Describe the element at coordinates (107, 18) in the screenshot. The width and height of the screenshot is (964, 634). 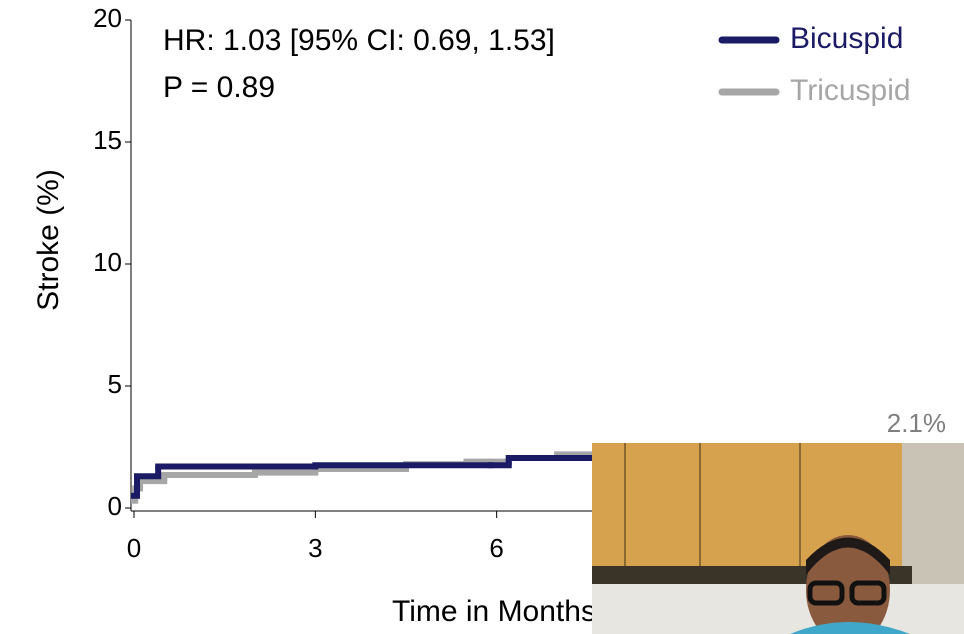
I see `y-tick-label: 20` at that location.